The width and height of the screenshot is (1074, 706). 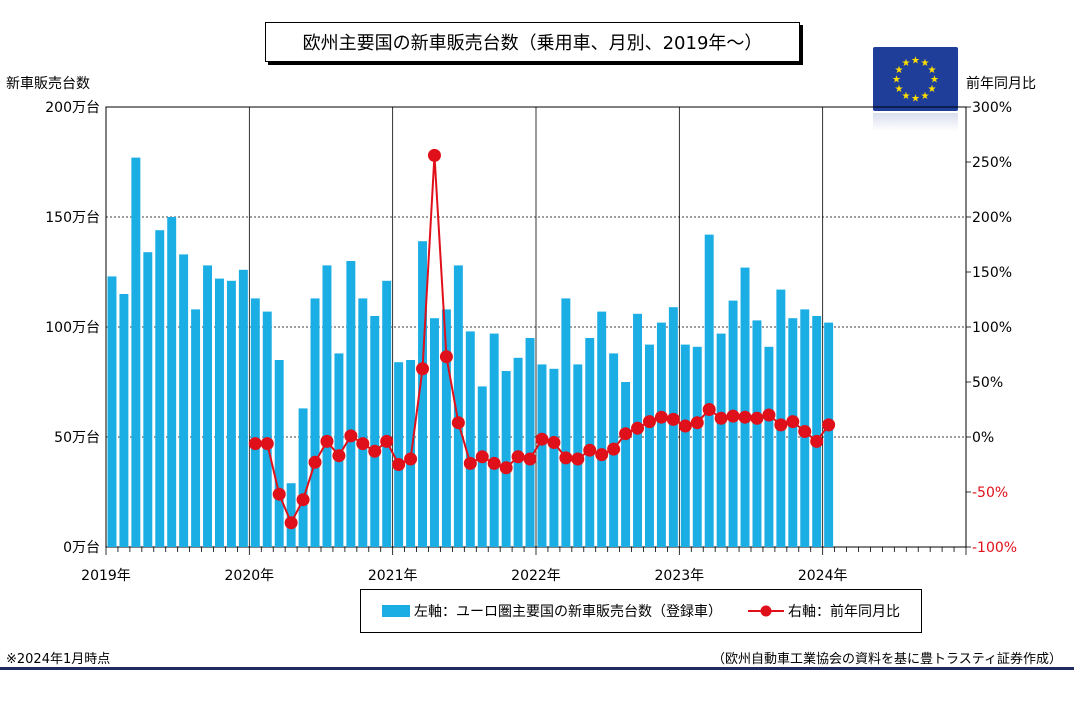 What do you see at coordinates (72, 218) in the screenshot?
I see `left-tick-label: 150万台` at bounding box center [72, 218].